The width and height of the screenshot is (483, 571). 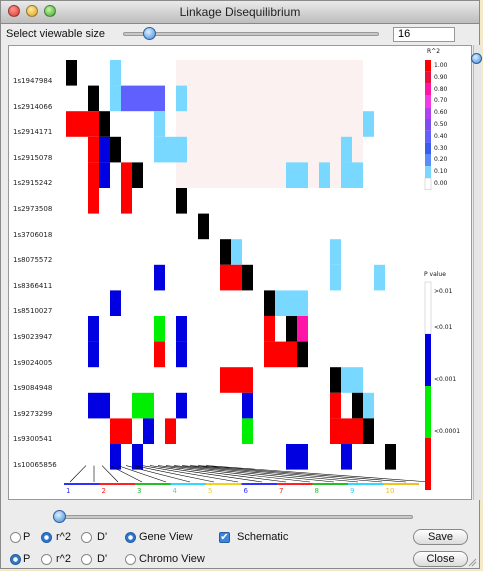 What do you see at coordinates (441, 172) in the screenshot?
I see `r2-legend-label: 0.10` at bounding box center [441, 172].